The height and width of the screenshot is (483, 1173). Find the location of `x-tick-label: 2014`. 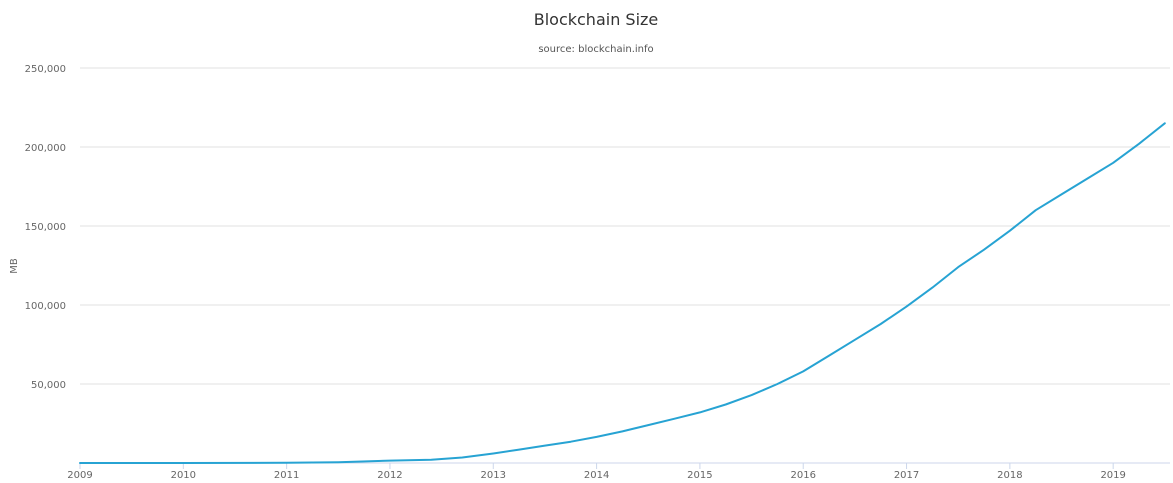

x-tick-label: 2014 is located at coordinates (596, 475).